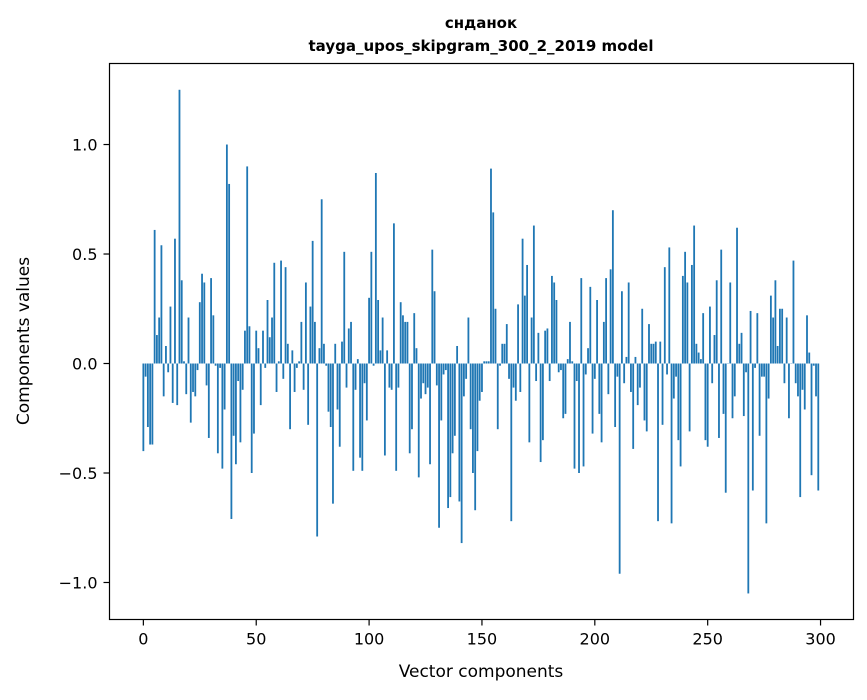  I want to click on chart-title-line-1: сндaнок, so click(481, 23).